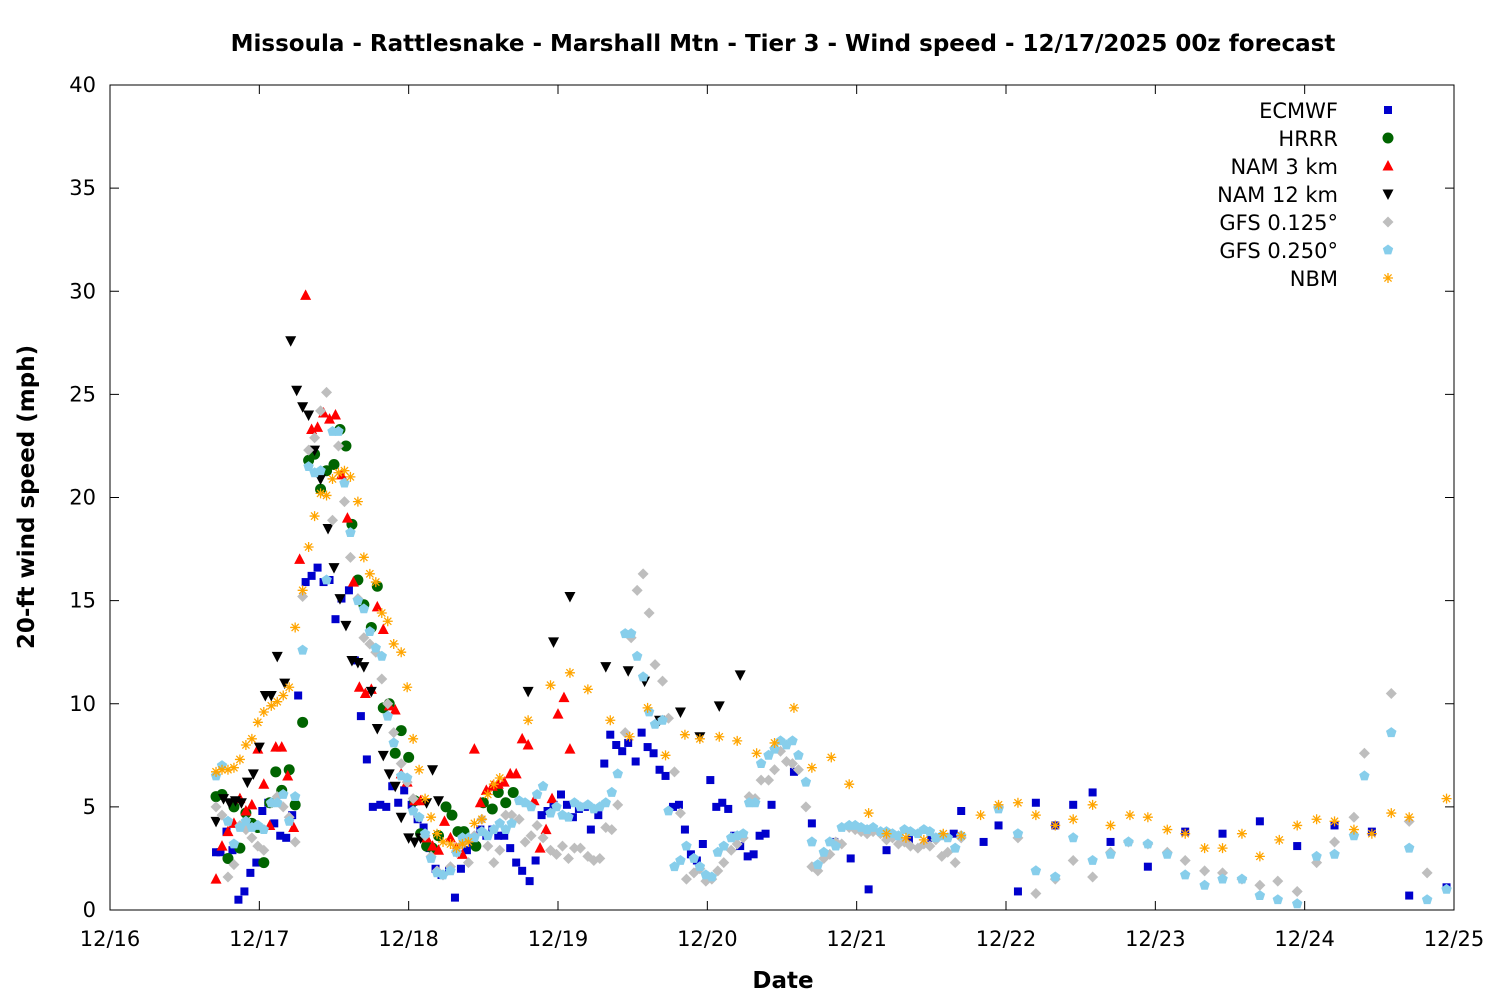 This screenshot has height=1000, width=1500. Describe the element at coordinates (82, 704) in the screenshot. I see `y-tick-label: 10` at that location.